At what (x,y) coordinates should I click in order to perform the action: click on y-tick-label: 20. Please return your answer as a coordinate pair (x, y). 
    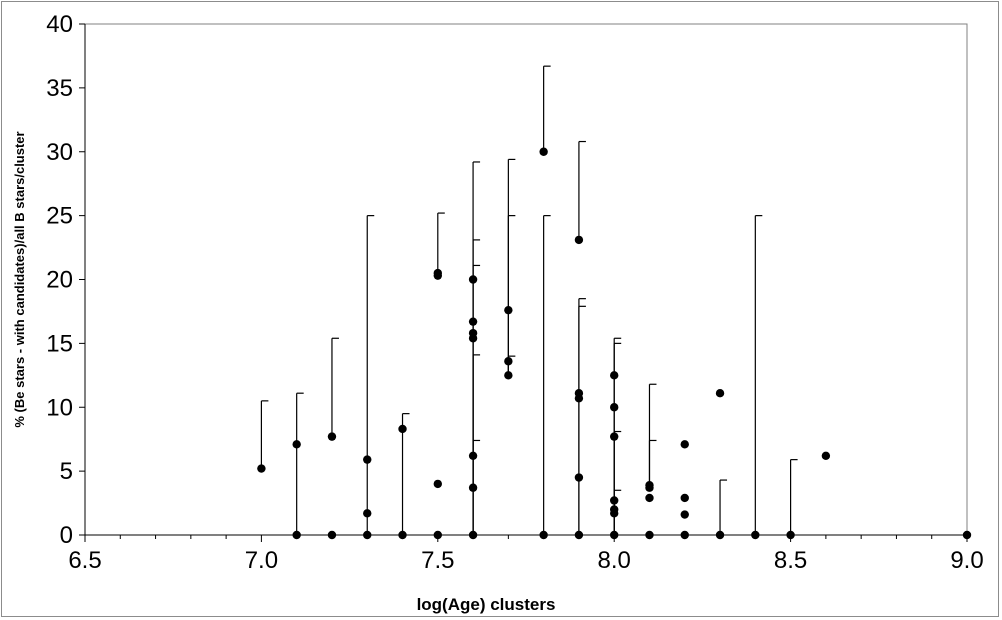
    Looking at the image, I should click on (59, 280).